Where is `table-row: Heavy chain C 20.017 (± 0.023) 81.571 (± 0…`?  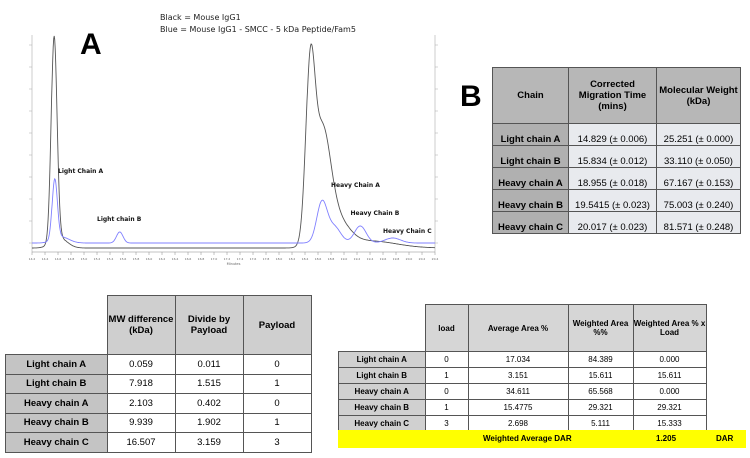
table-row: Heavy chain C 20.017 (± 0.023) 81.571 (± 0… is located at coordinates (616, 222).